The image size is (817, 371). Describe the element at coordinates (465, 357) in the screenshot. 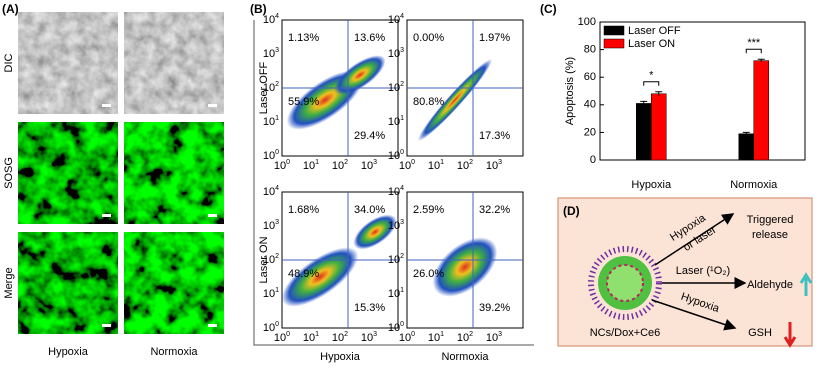

I see `col-label: Normoxia` at that location.